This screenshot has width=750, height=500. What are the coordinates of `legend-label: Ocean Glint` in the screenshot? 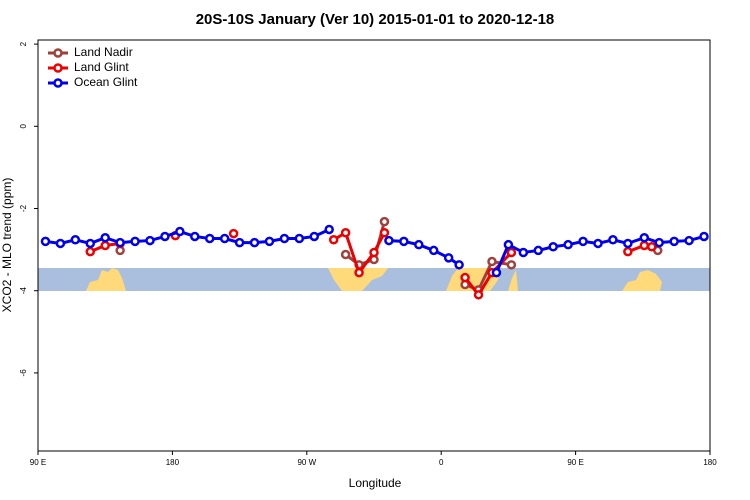 It's located at (106, 82).